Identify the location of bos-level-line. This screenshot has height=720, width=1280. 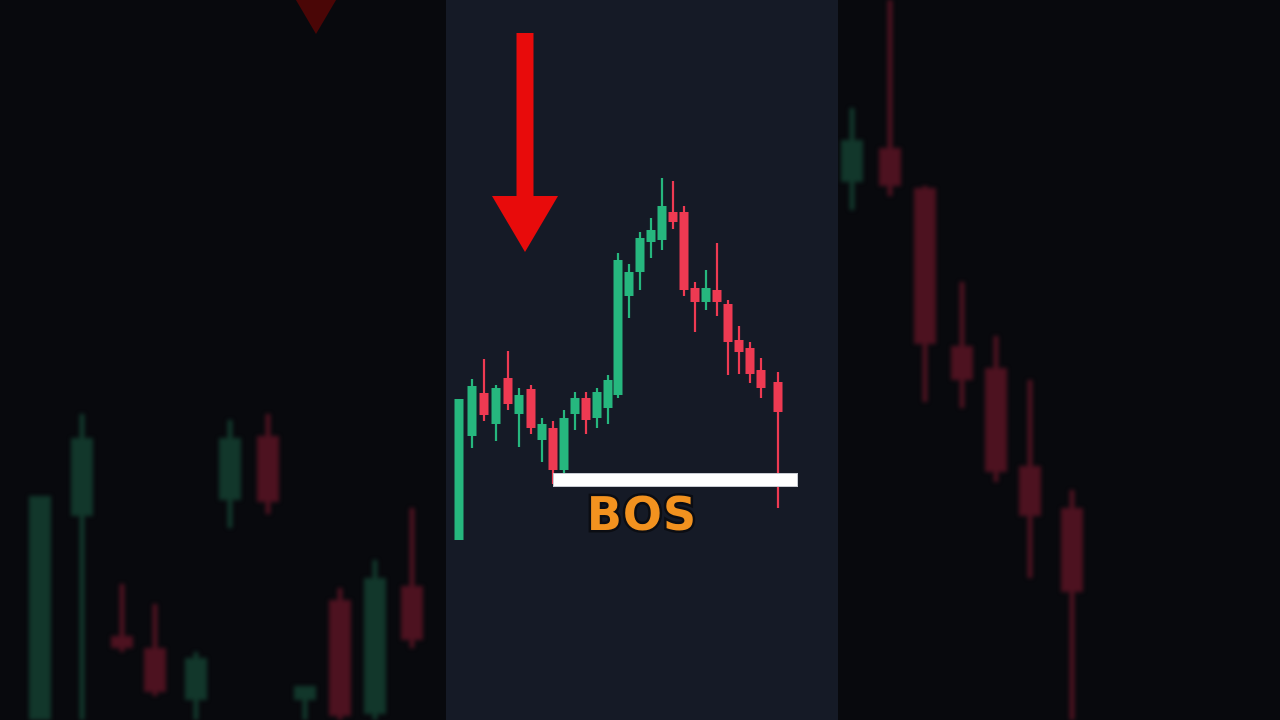
(675, 480).